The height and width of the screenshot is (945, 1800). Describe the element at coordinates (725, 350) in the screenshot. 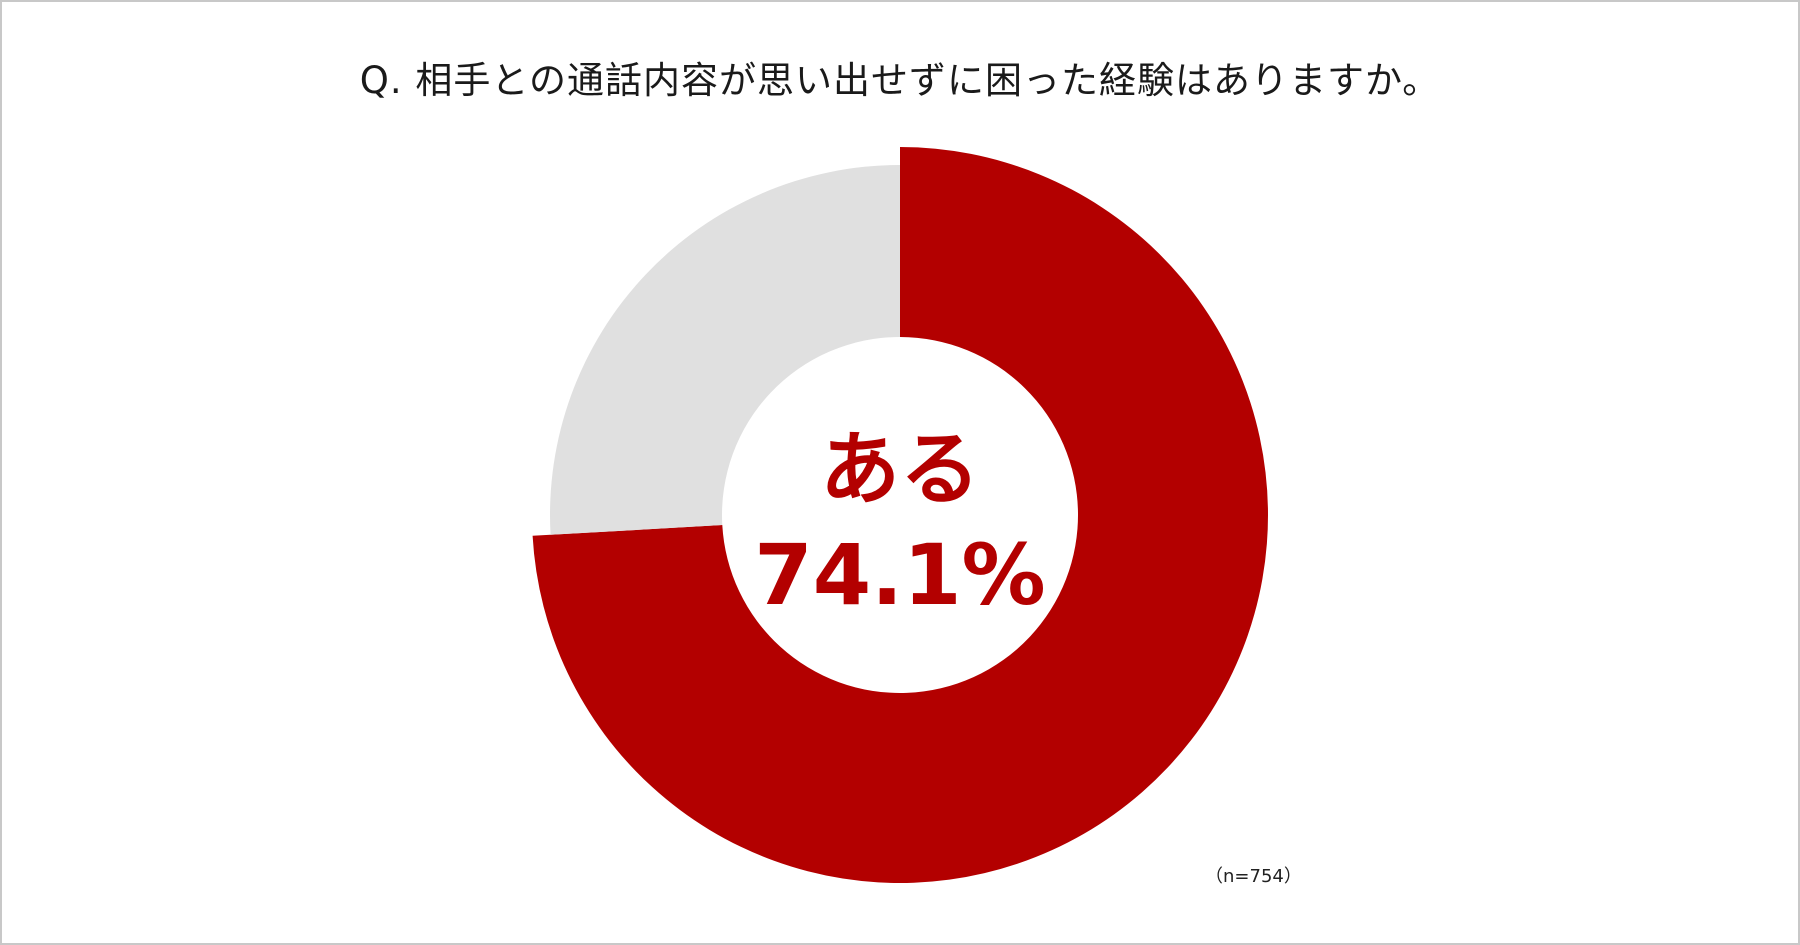

I see `donut-slice-other` at that location.